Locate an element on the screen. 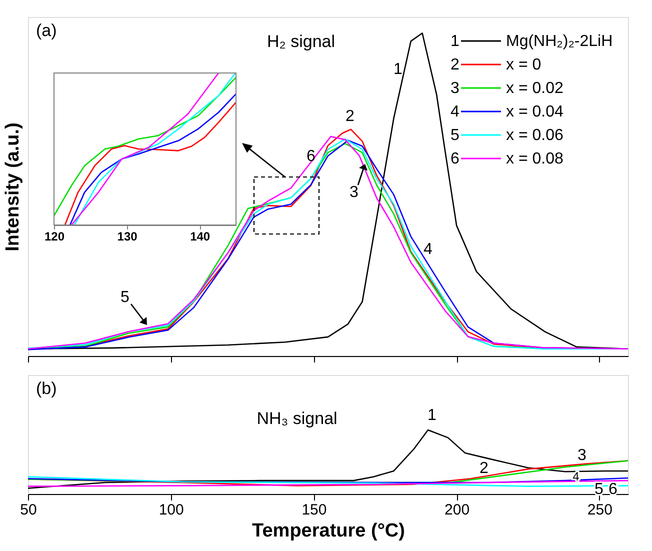 This screenshot has width=652, height=551. legend-label: x = 0.08 is located at coordinates (535, 159).